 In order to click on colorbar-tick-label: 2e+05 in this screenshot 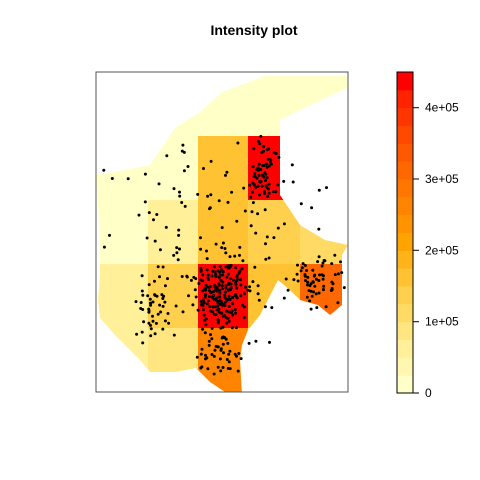, I will do `click(442, 250)`.